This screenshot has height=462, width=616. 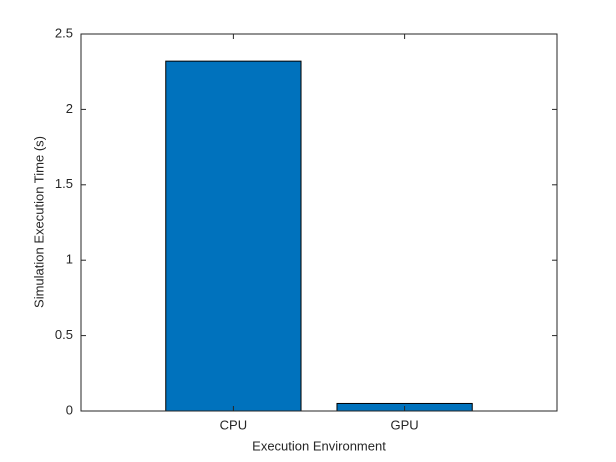 What do you see at coordinates (64, 183) in the screenshot?
I see `y-tick-label: 1.5` at bounding box center [64, 183].